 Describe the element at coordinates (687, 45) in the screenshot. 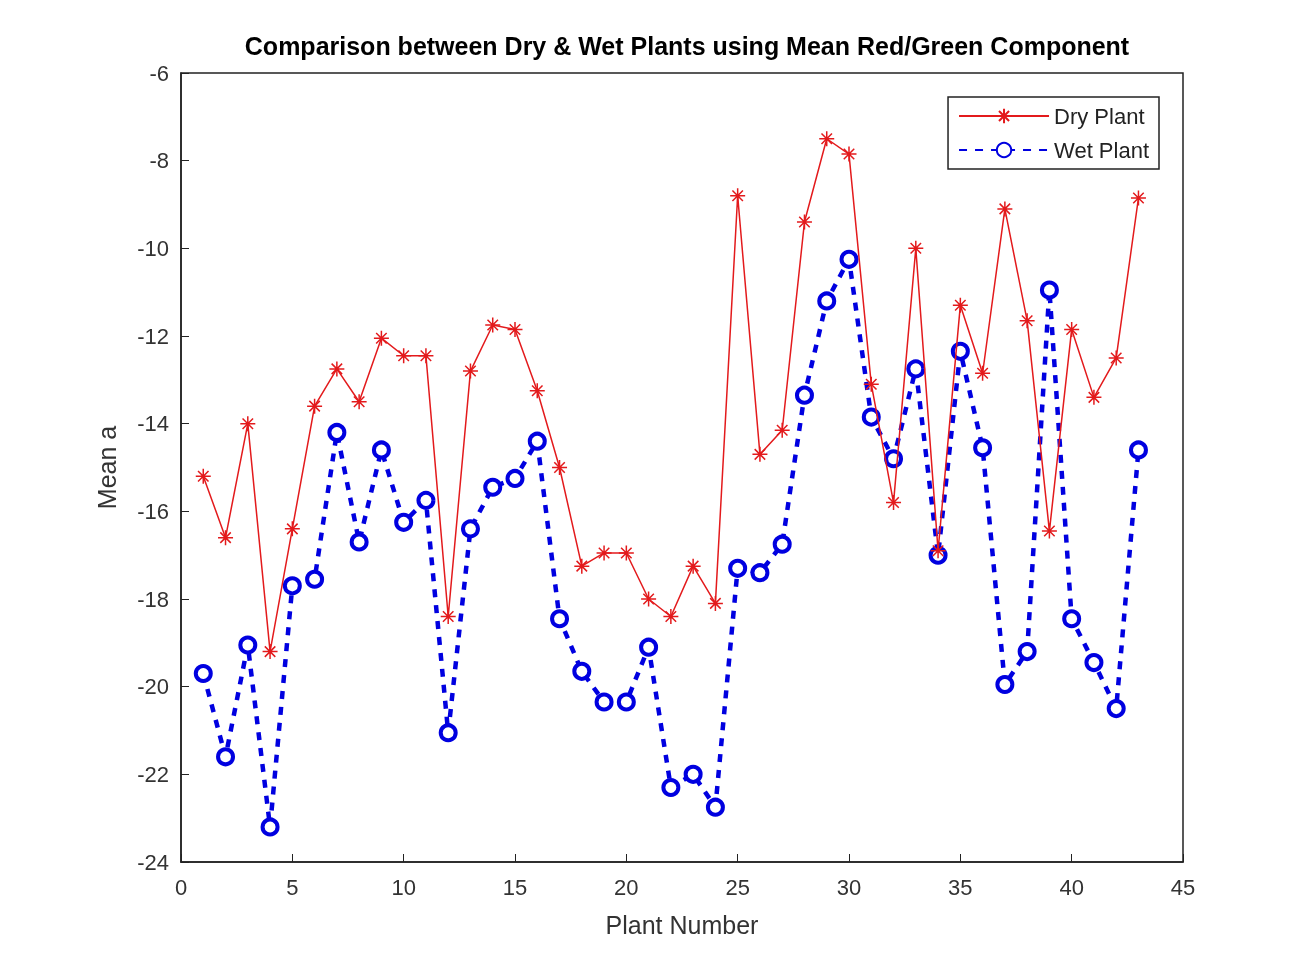

I see `chart-title: Comparison between Dry & Wet Plants using Mean Red/Green Component` at that location.